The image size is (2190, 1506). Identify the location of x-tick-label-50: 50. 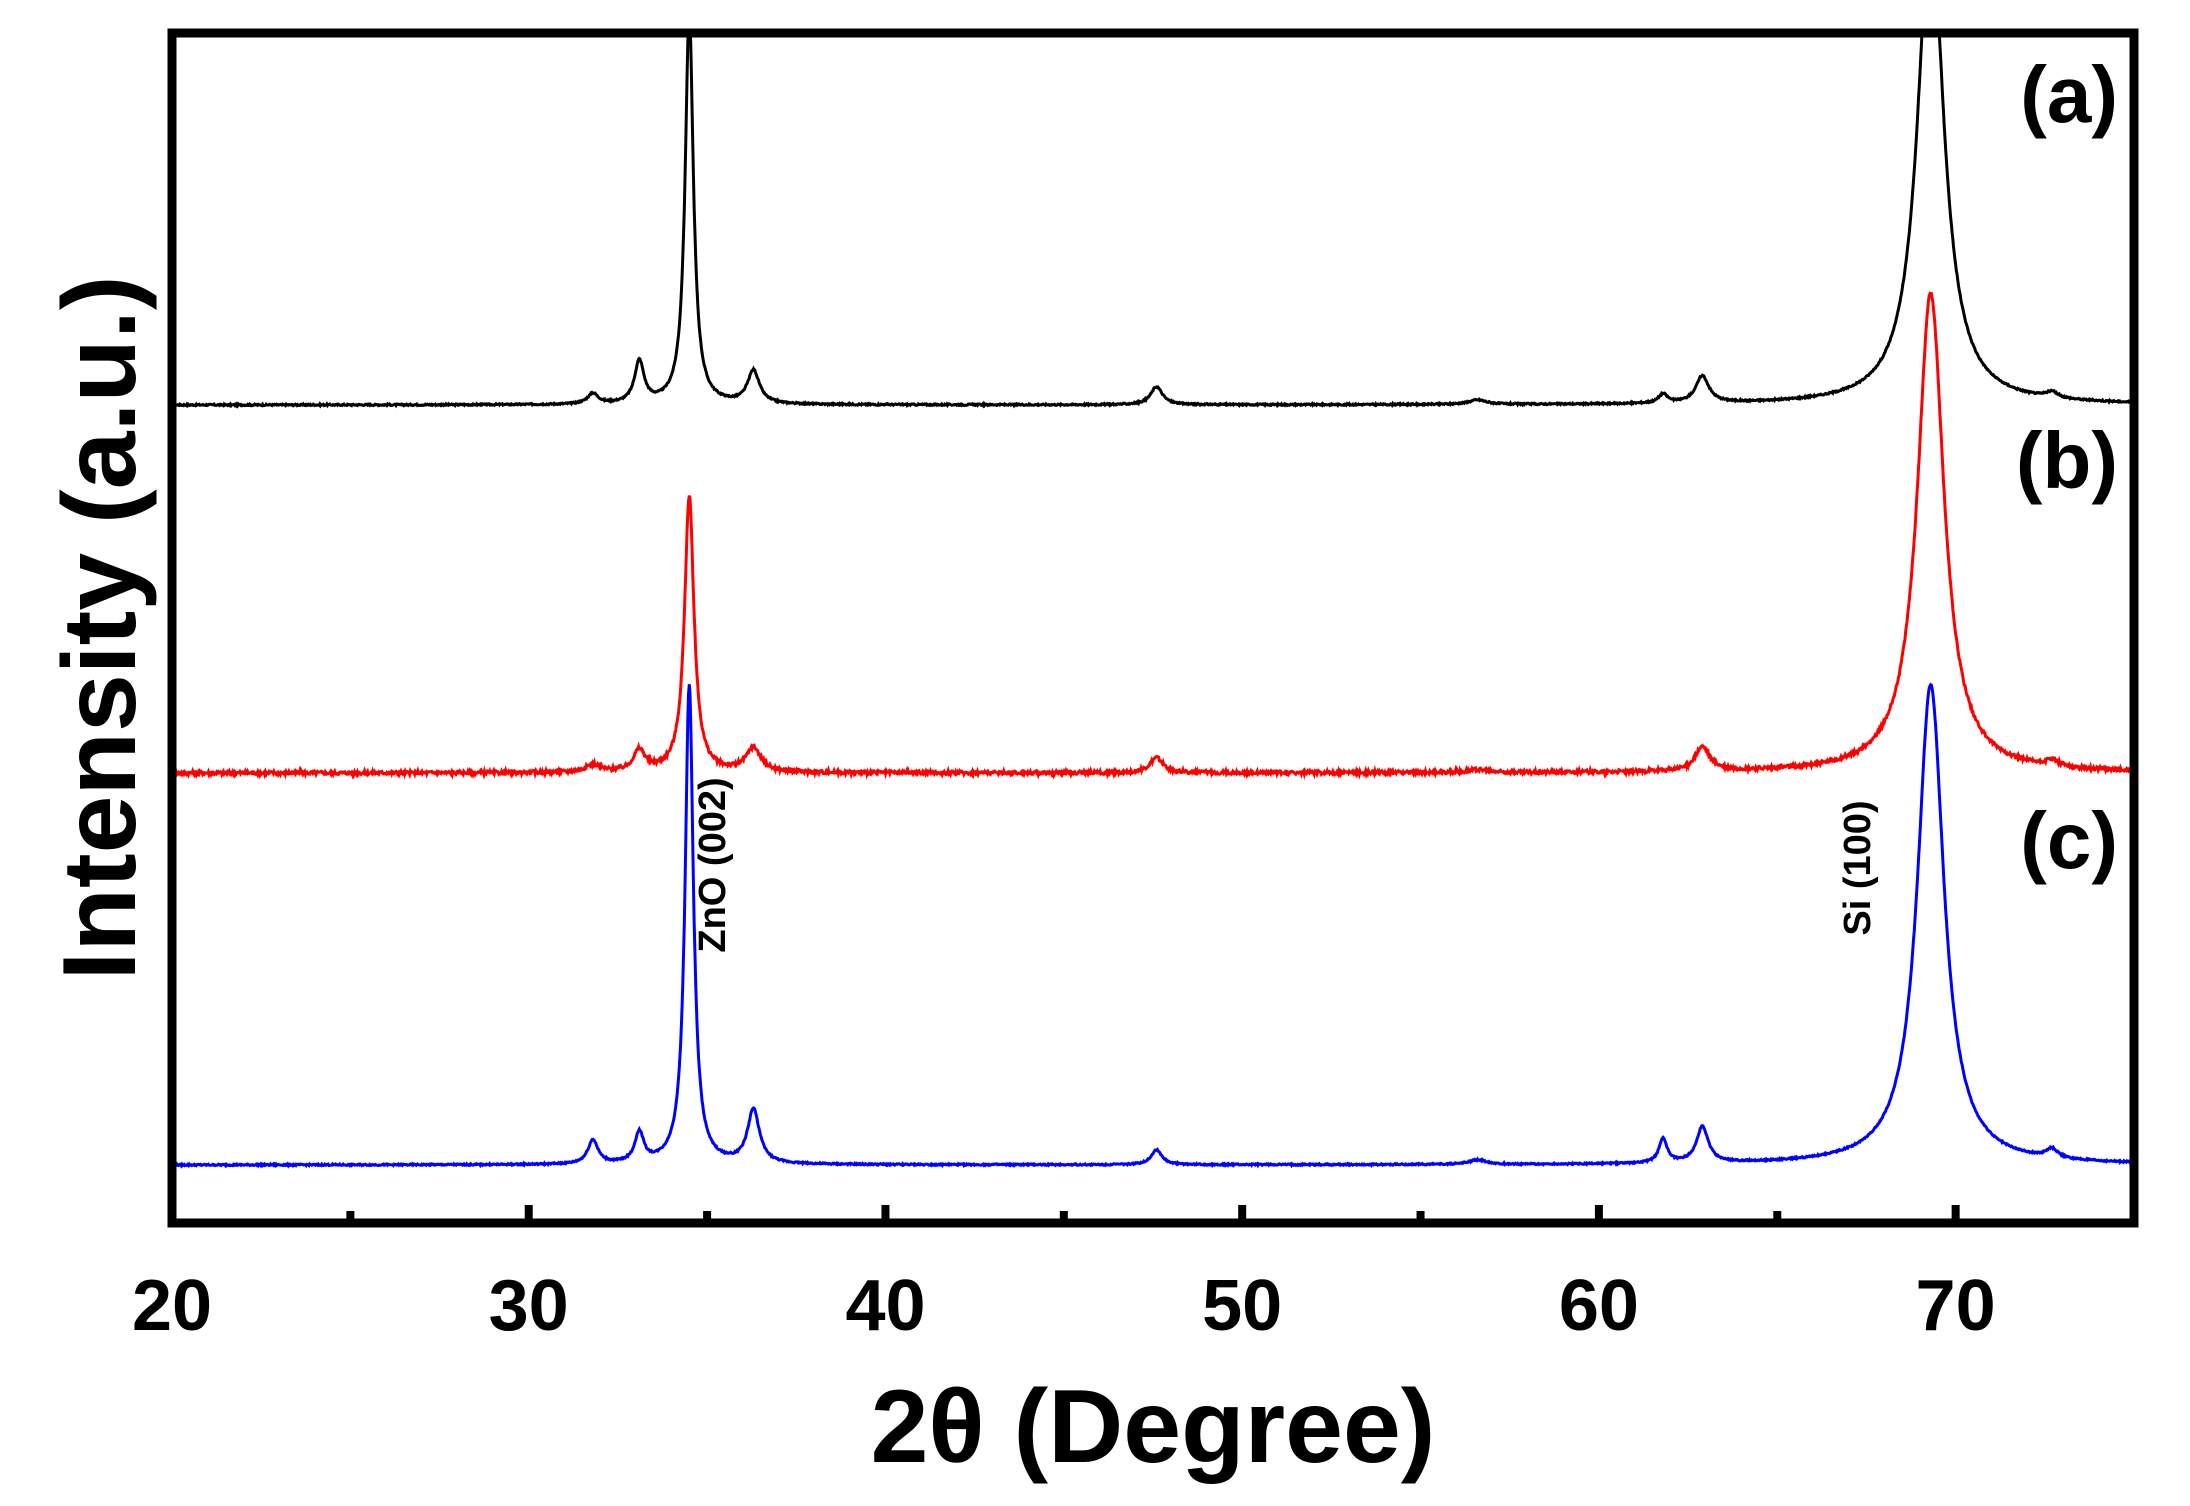
(1242, 1306).